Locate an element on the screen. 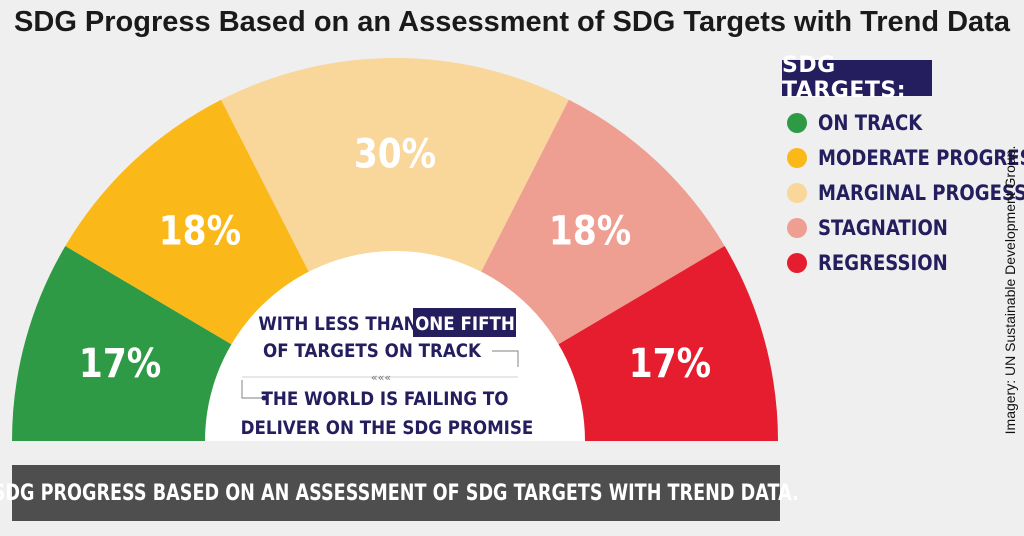  center-line3: THE WORLD IS FAILING TO is located at coordinates (384, 399).